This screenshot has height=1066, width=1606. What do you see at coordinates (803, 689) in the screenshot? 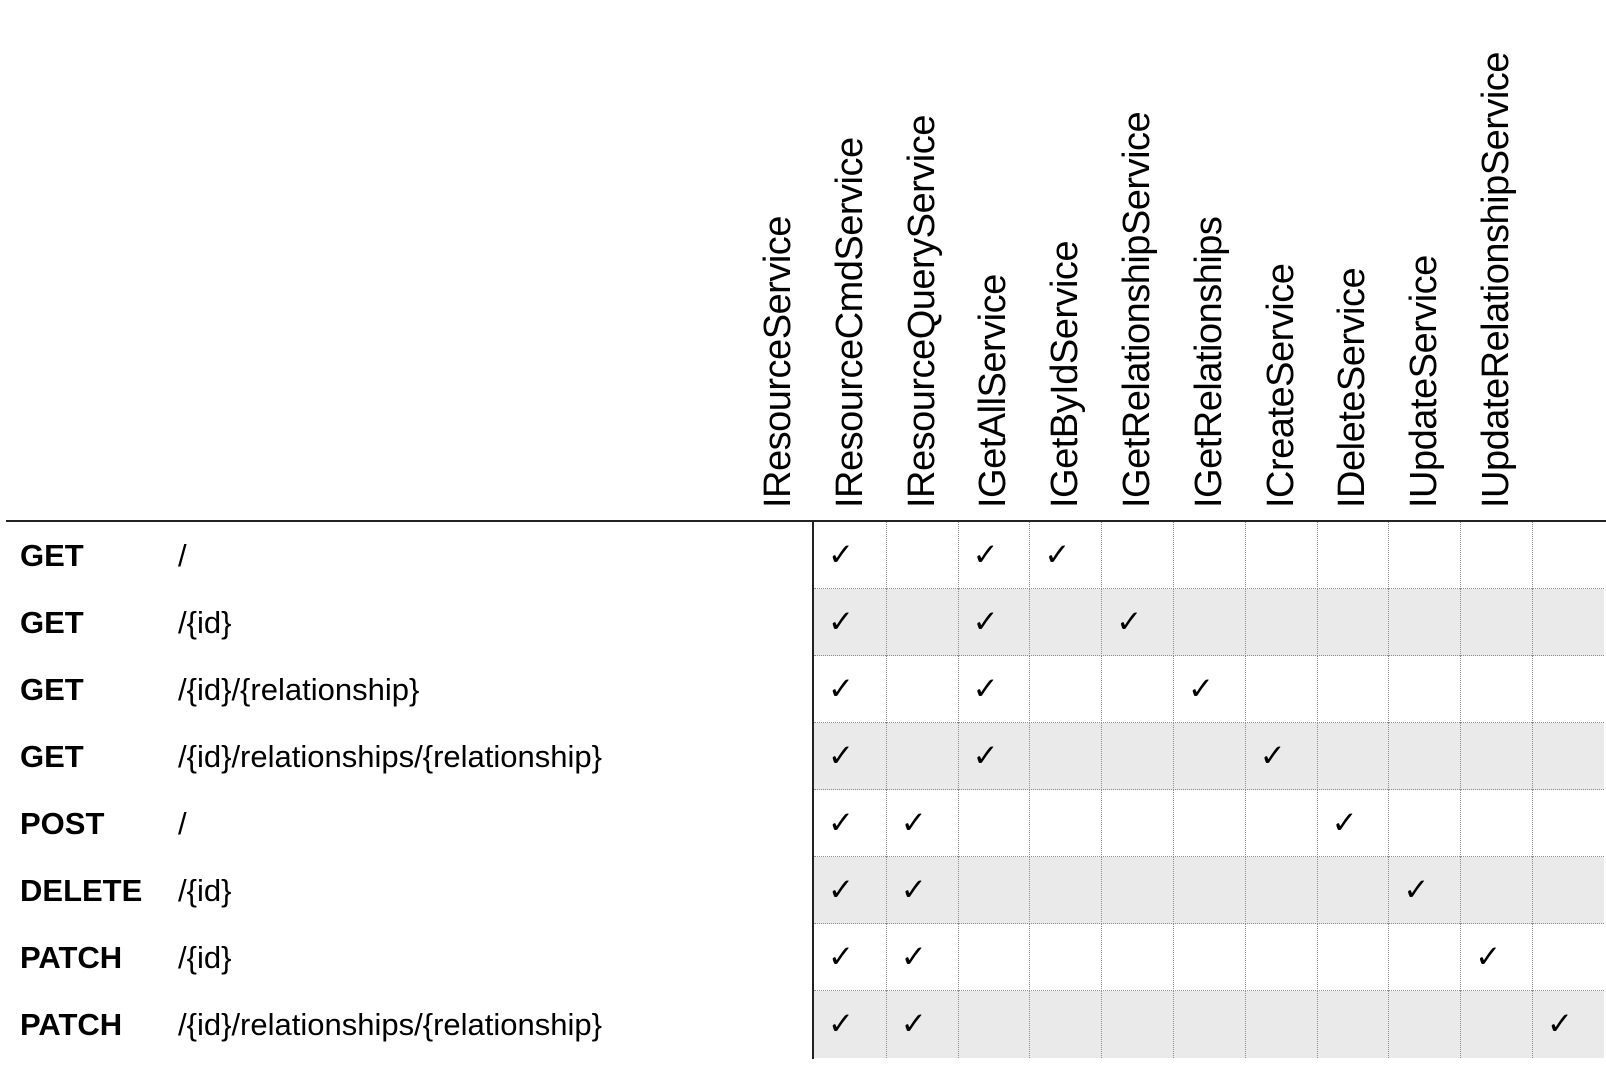
I see `table-row: GET /{id}/{relationship} ✓ ✓ ✓` at bounding box center [803, 689].